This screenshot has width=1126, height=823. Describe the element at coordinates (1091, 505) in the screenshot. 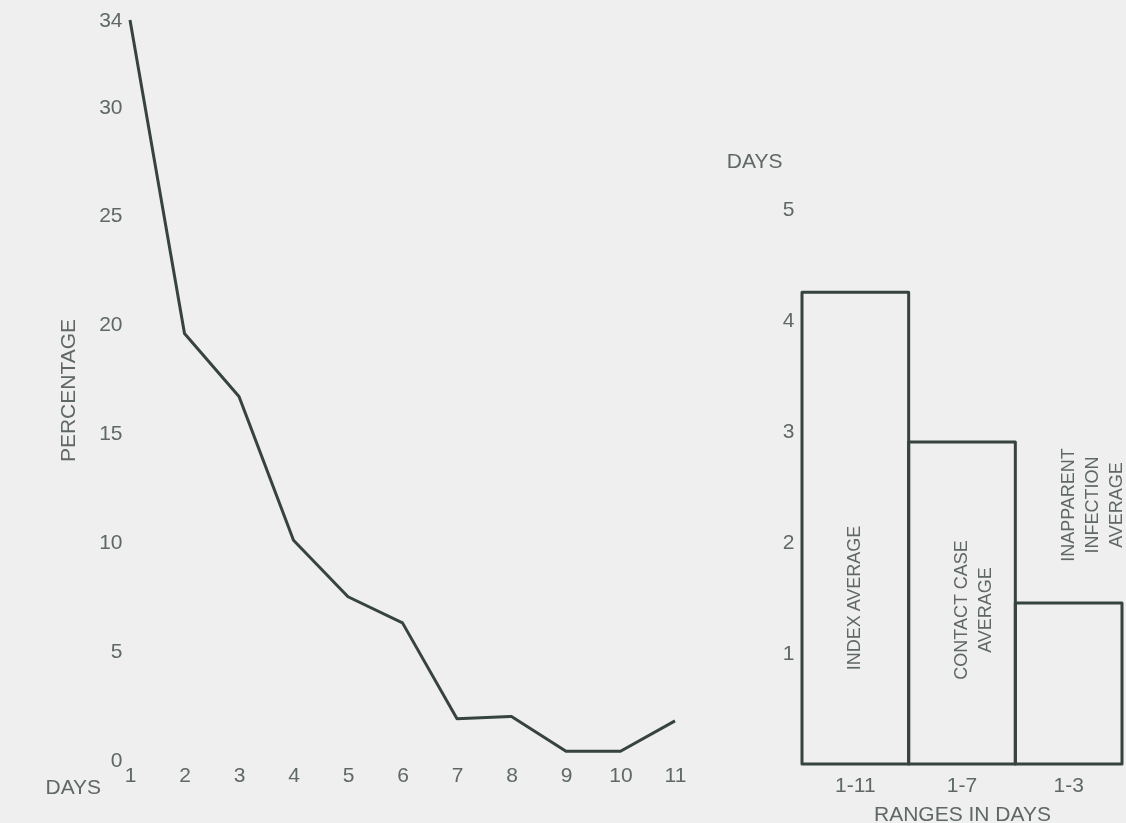

I see `annotation: INAPPARENT INFECTION AVERAGE` at that location.